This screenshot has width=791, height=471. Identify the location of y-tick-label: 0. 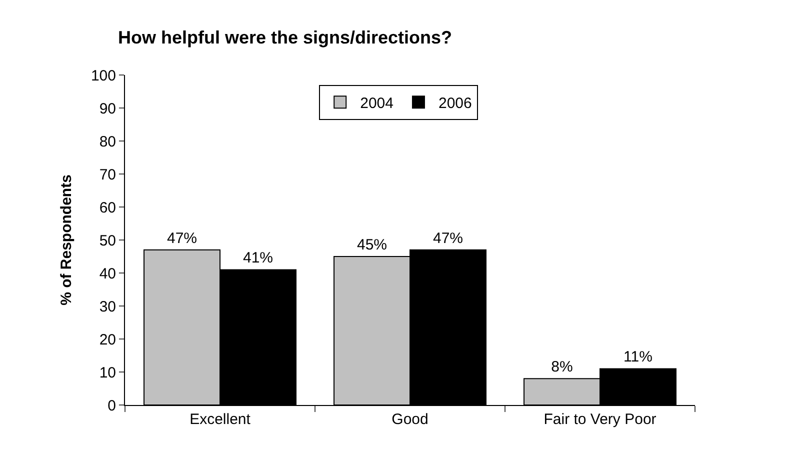
(112, 405).